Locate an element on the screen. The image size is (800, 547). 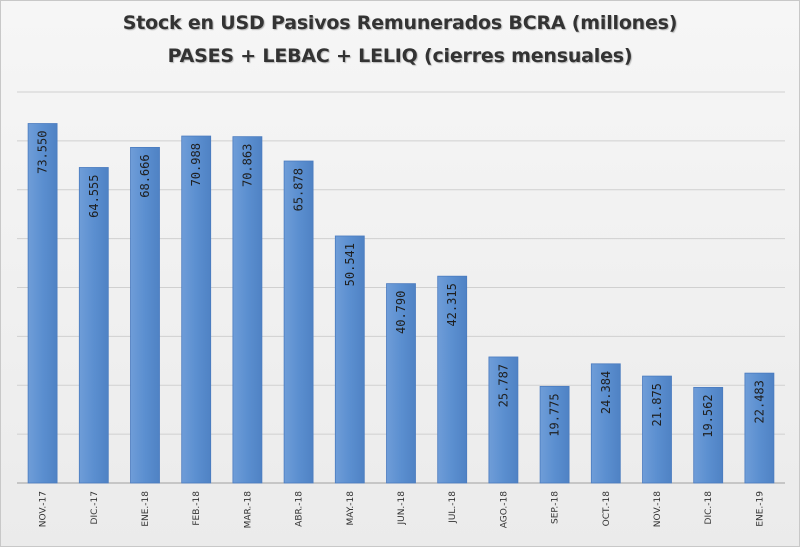
x-tick-label: SEP.-18 is located at coordinates (556, 507).